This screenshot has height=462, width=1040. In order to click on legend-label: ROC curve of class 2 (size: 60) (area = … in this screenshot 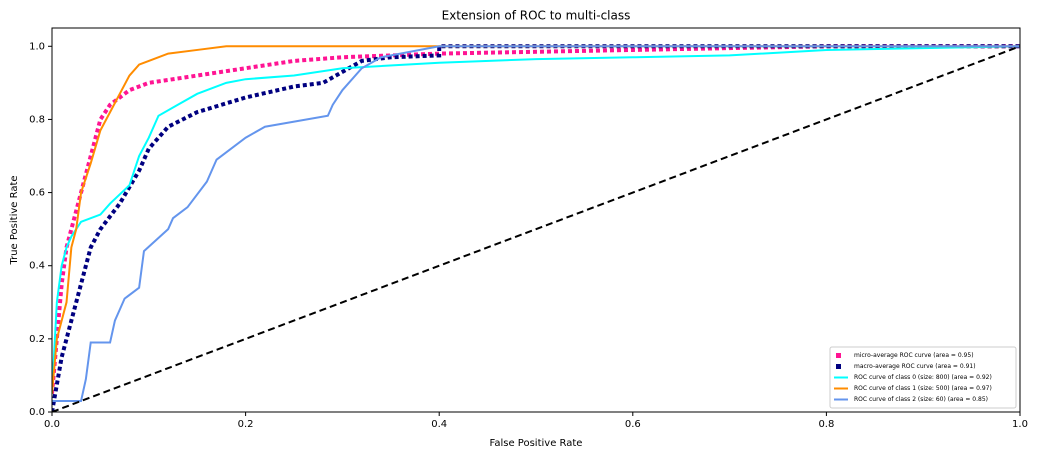, I will do `click(921, 399)`.